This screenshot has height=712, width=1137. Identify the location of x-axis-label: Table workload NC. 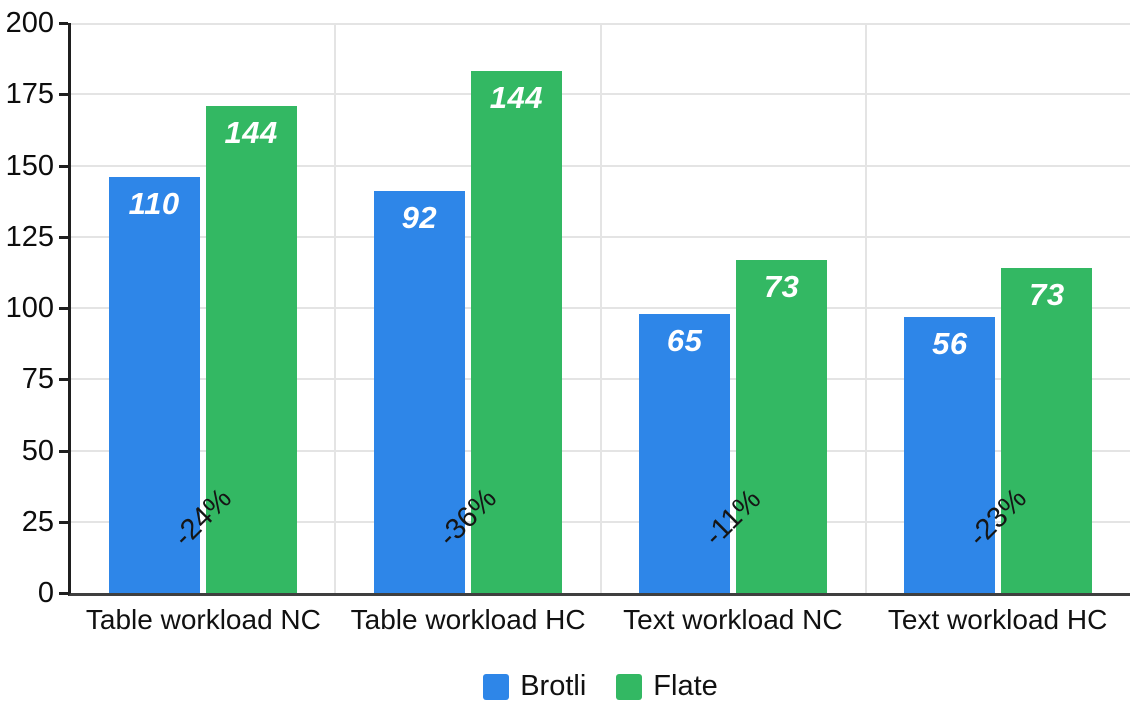
(203, 619).